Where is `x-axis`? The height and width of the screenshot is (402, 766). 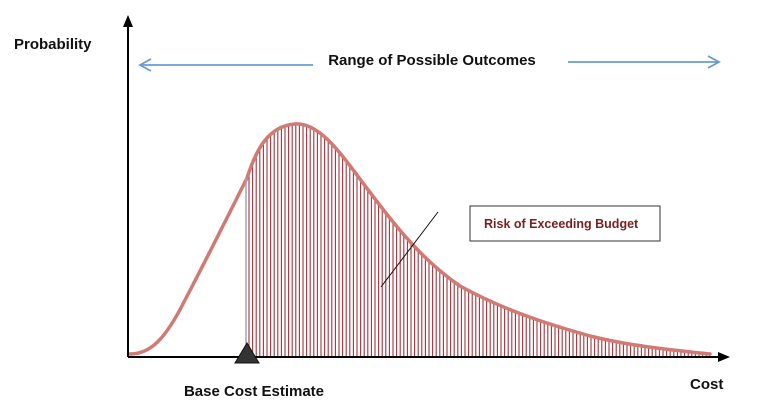 x-axis is located at coordinates (429, 357).